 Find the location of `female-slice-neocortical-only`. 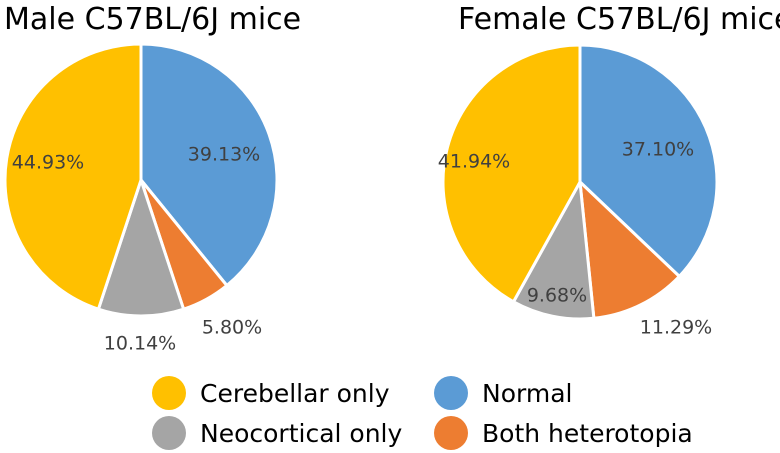

female-slice-neocortical-only is located at coordinates (554, 250).